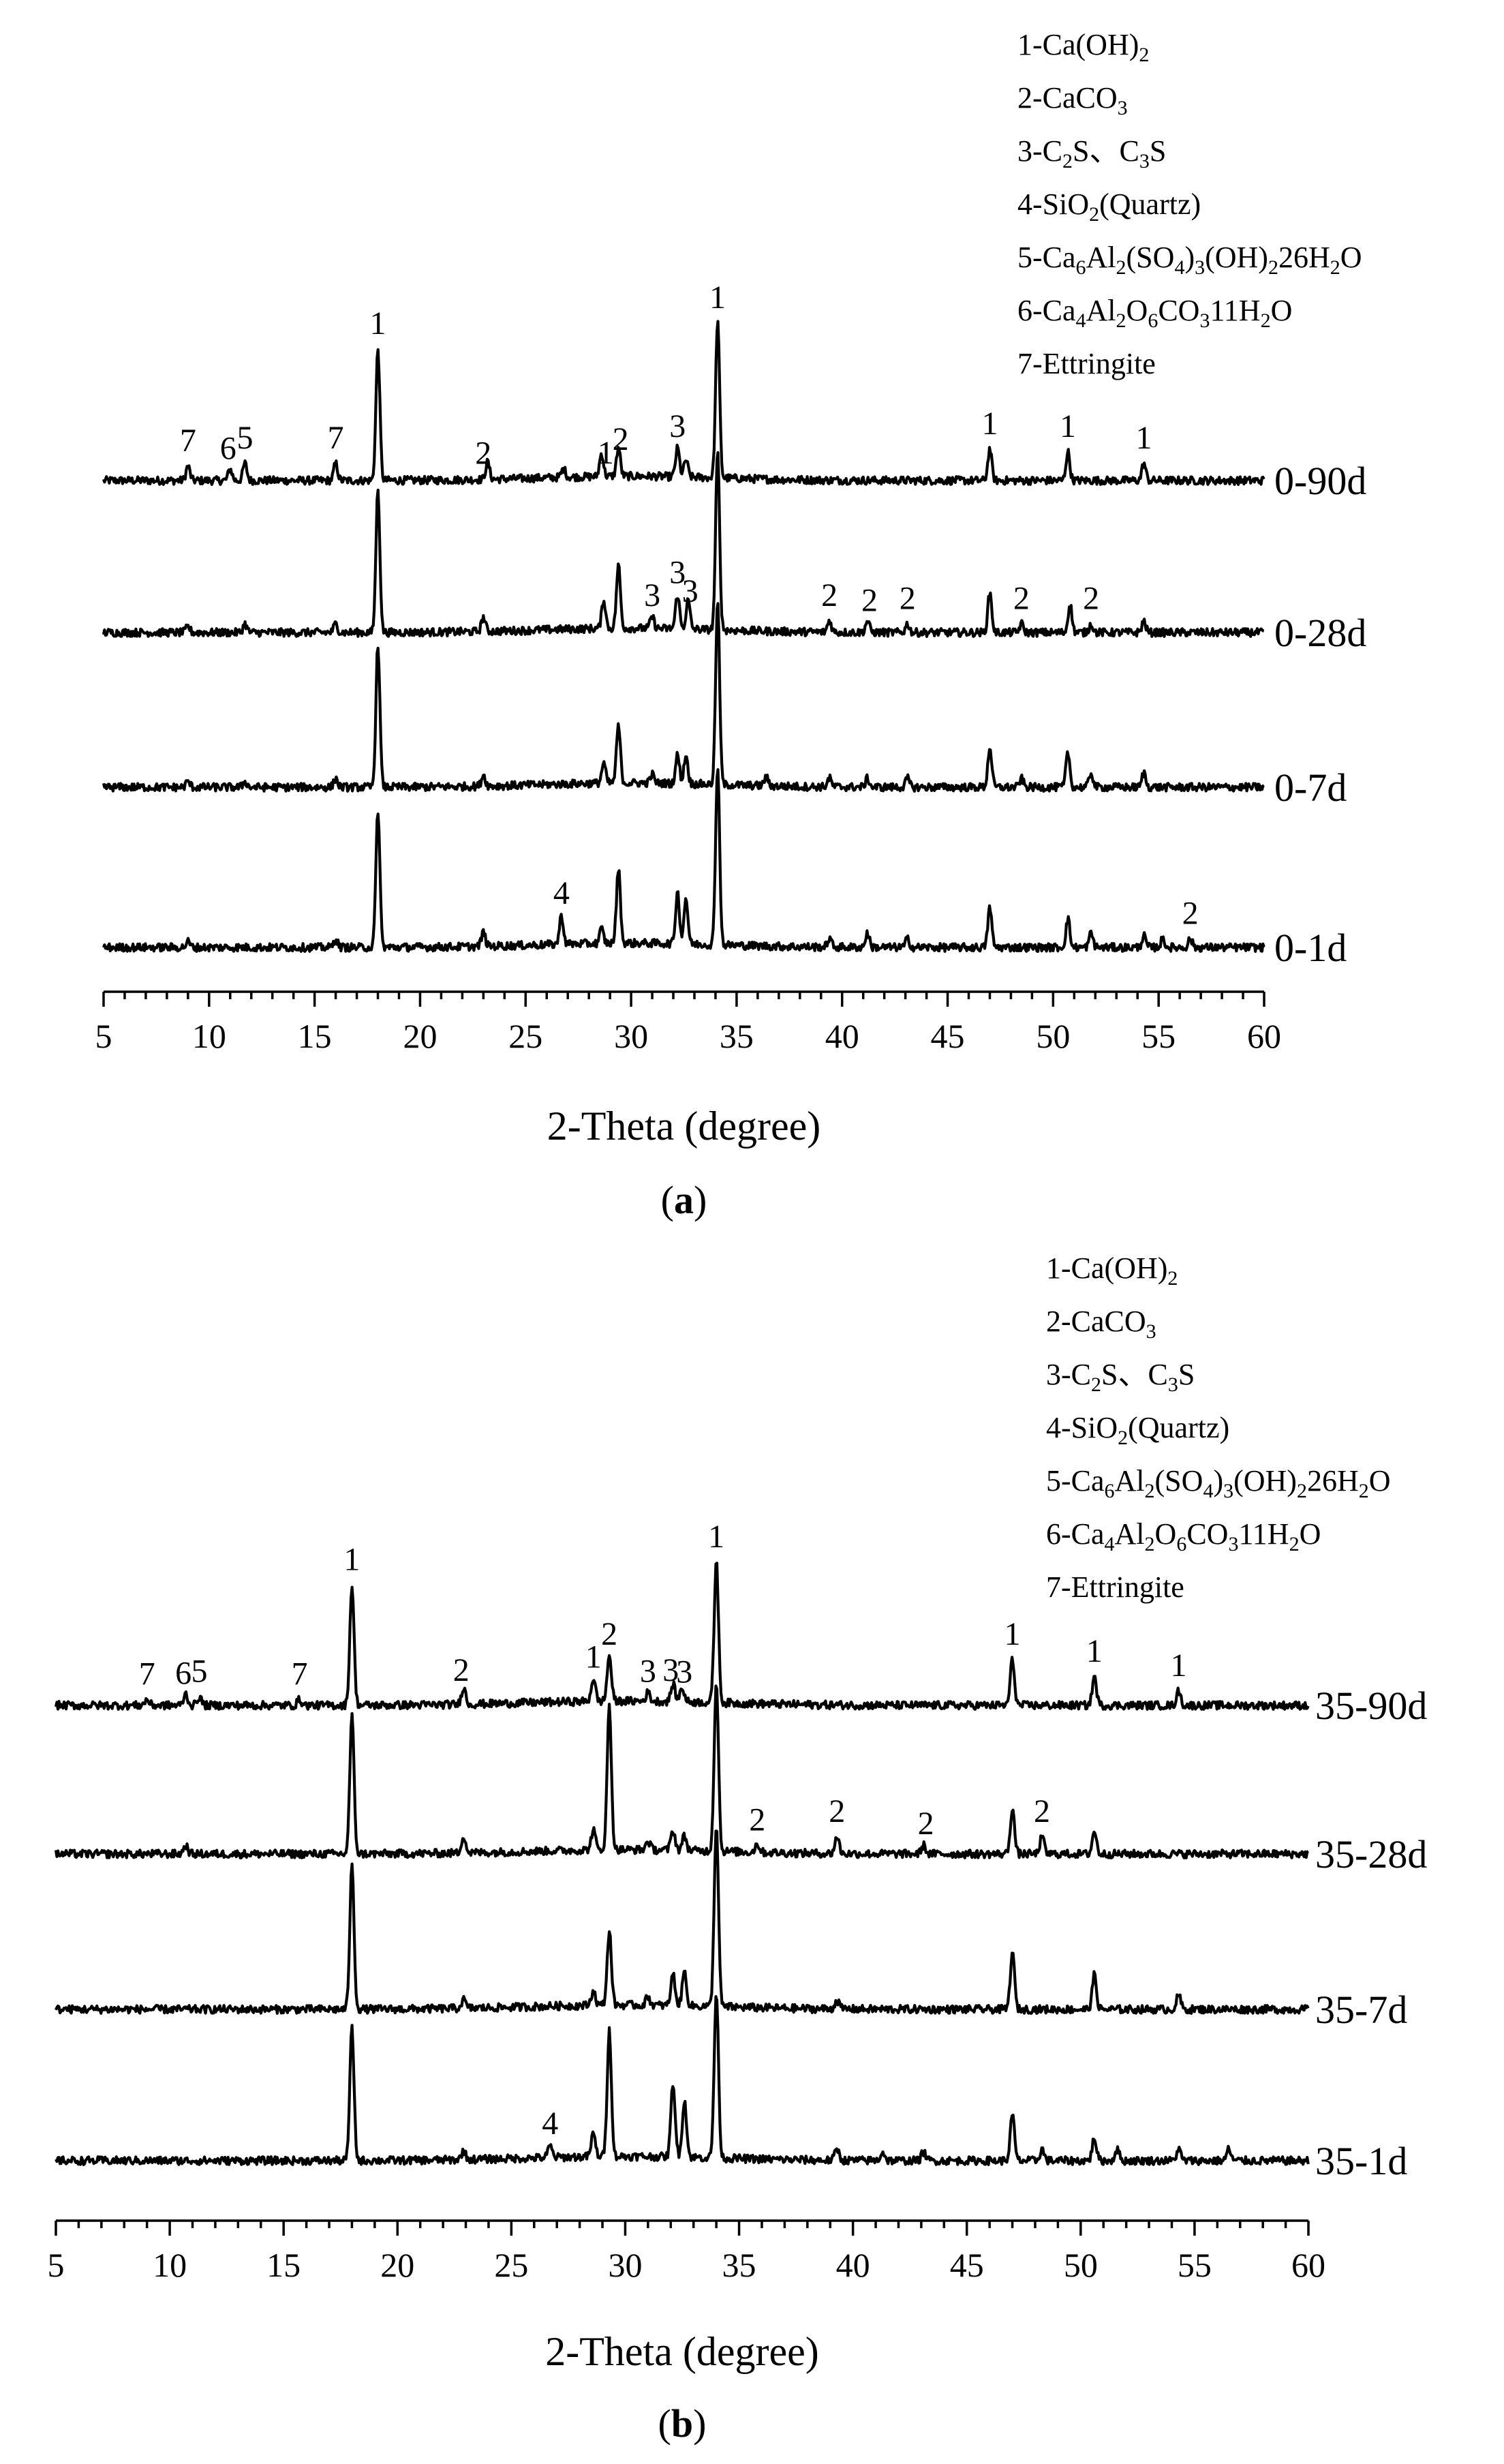 The width and height of the screenshot is (1504, 2464). What do you see at coordinates (1371, 1706) in the screenshot?
I see `series-label: 35-90d` at bounding box center [1371, 1706].